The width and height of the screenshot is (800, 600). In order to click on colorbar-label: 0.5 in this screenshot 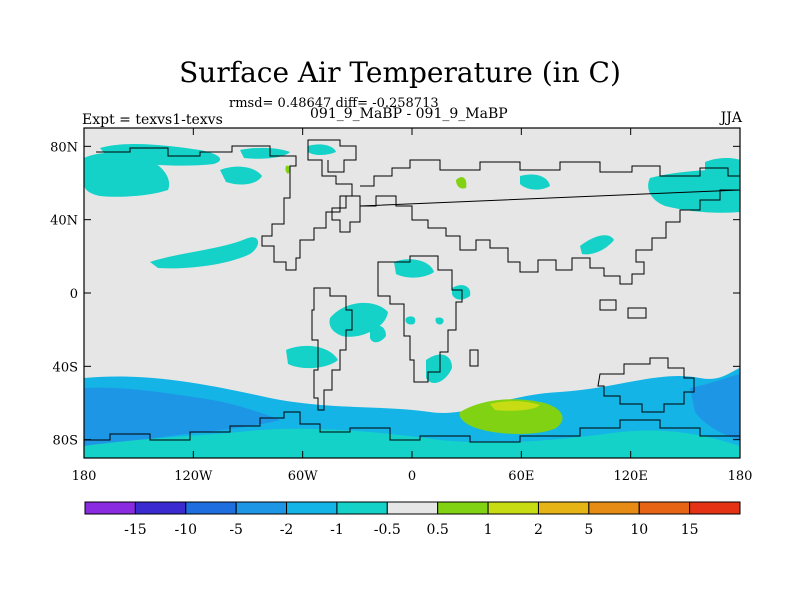, I will do `click(438, 530)`.